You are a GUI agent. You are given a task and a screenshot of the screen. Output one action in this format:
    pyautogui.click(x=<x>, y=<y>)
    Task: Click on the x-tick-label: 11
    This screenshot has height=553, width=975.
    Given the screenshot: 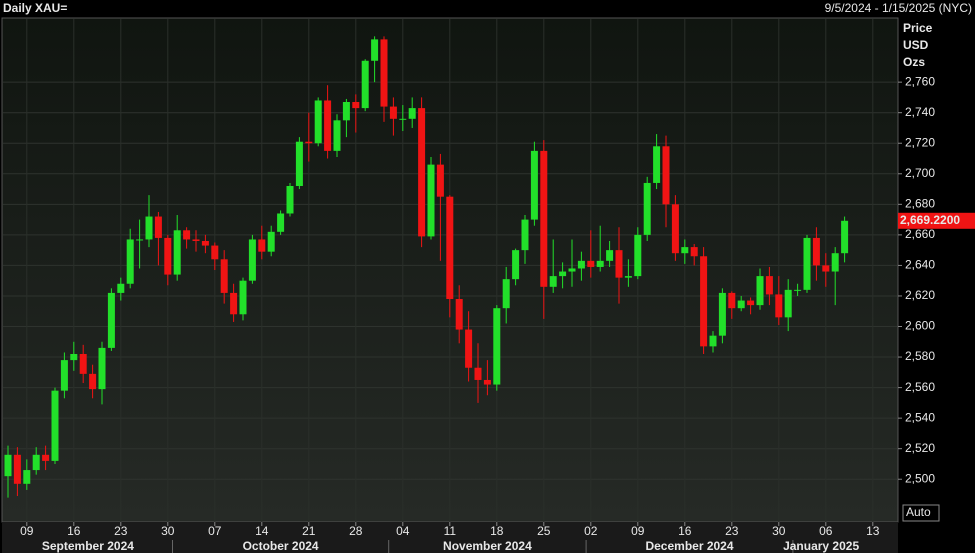 What is the action you would take?
    pyautogui.click(x=450, y=531)
    